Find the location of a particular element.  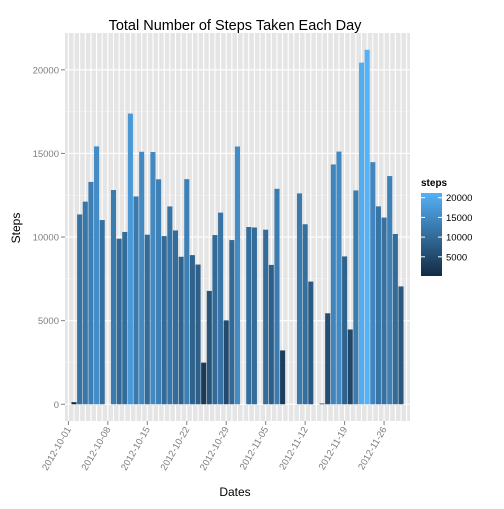

legend-label: 20000 is located at coordinates (459, 198).